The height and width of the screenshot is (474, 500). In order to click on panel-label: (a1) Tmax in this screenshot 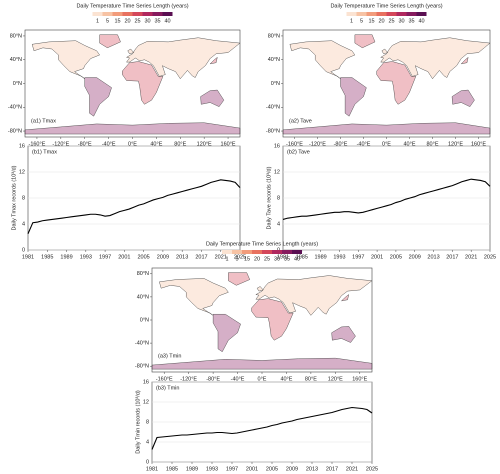, I will do `click(43, 121)`.